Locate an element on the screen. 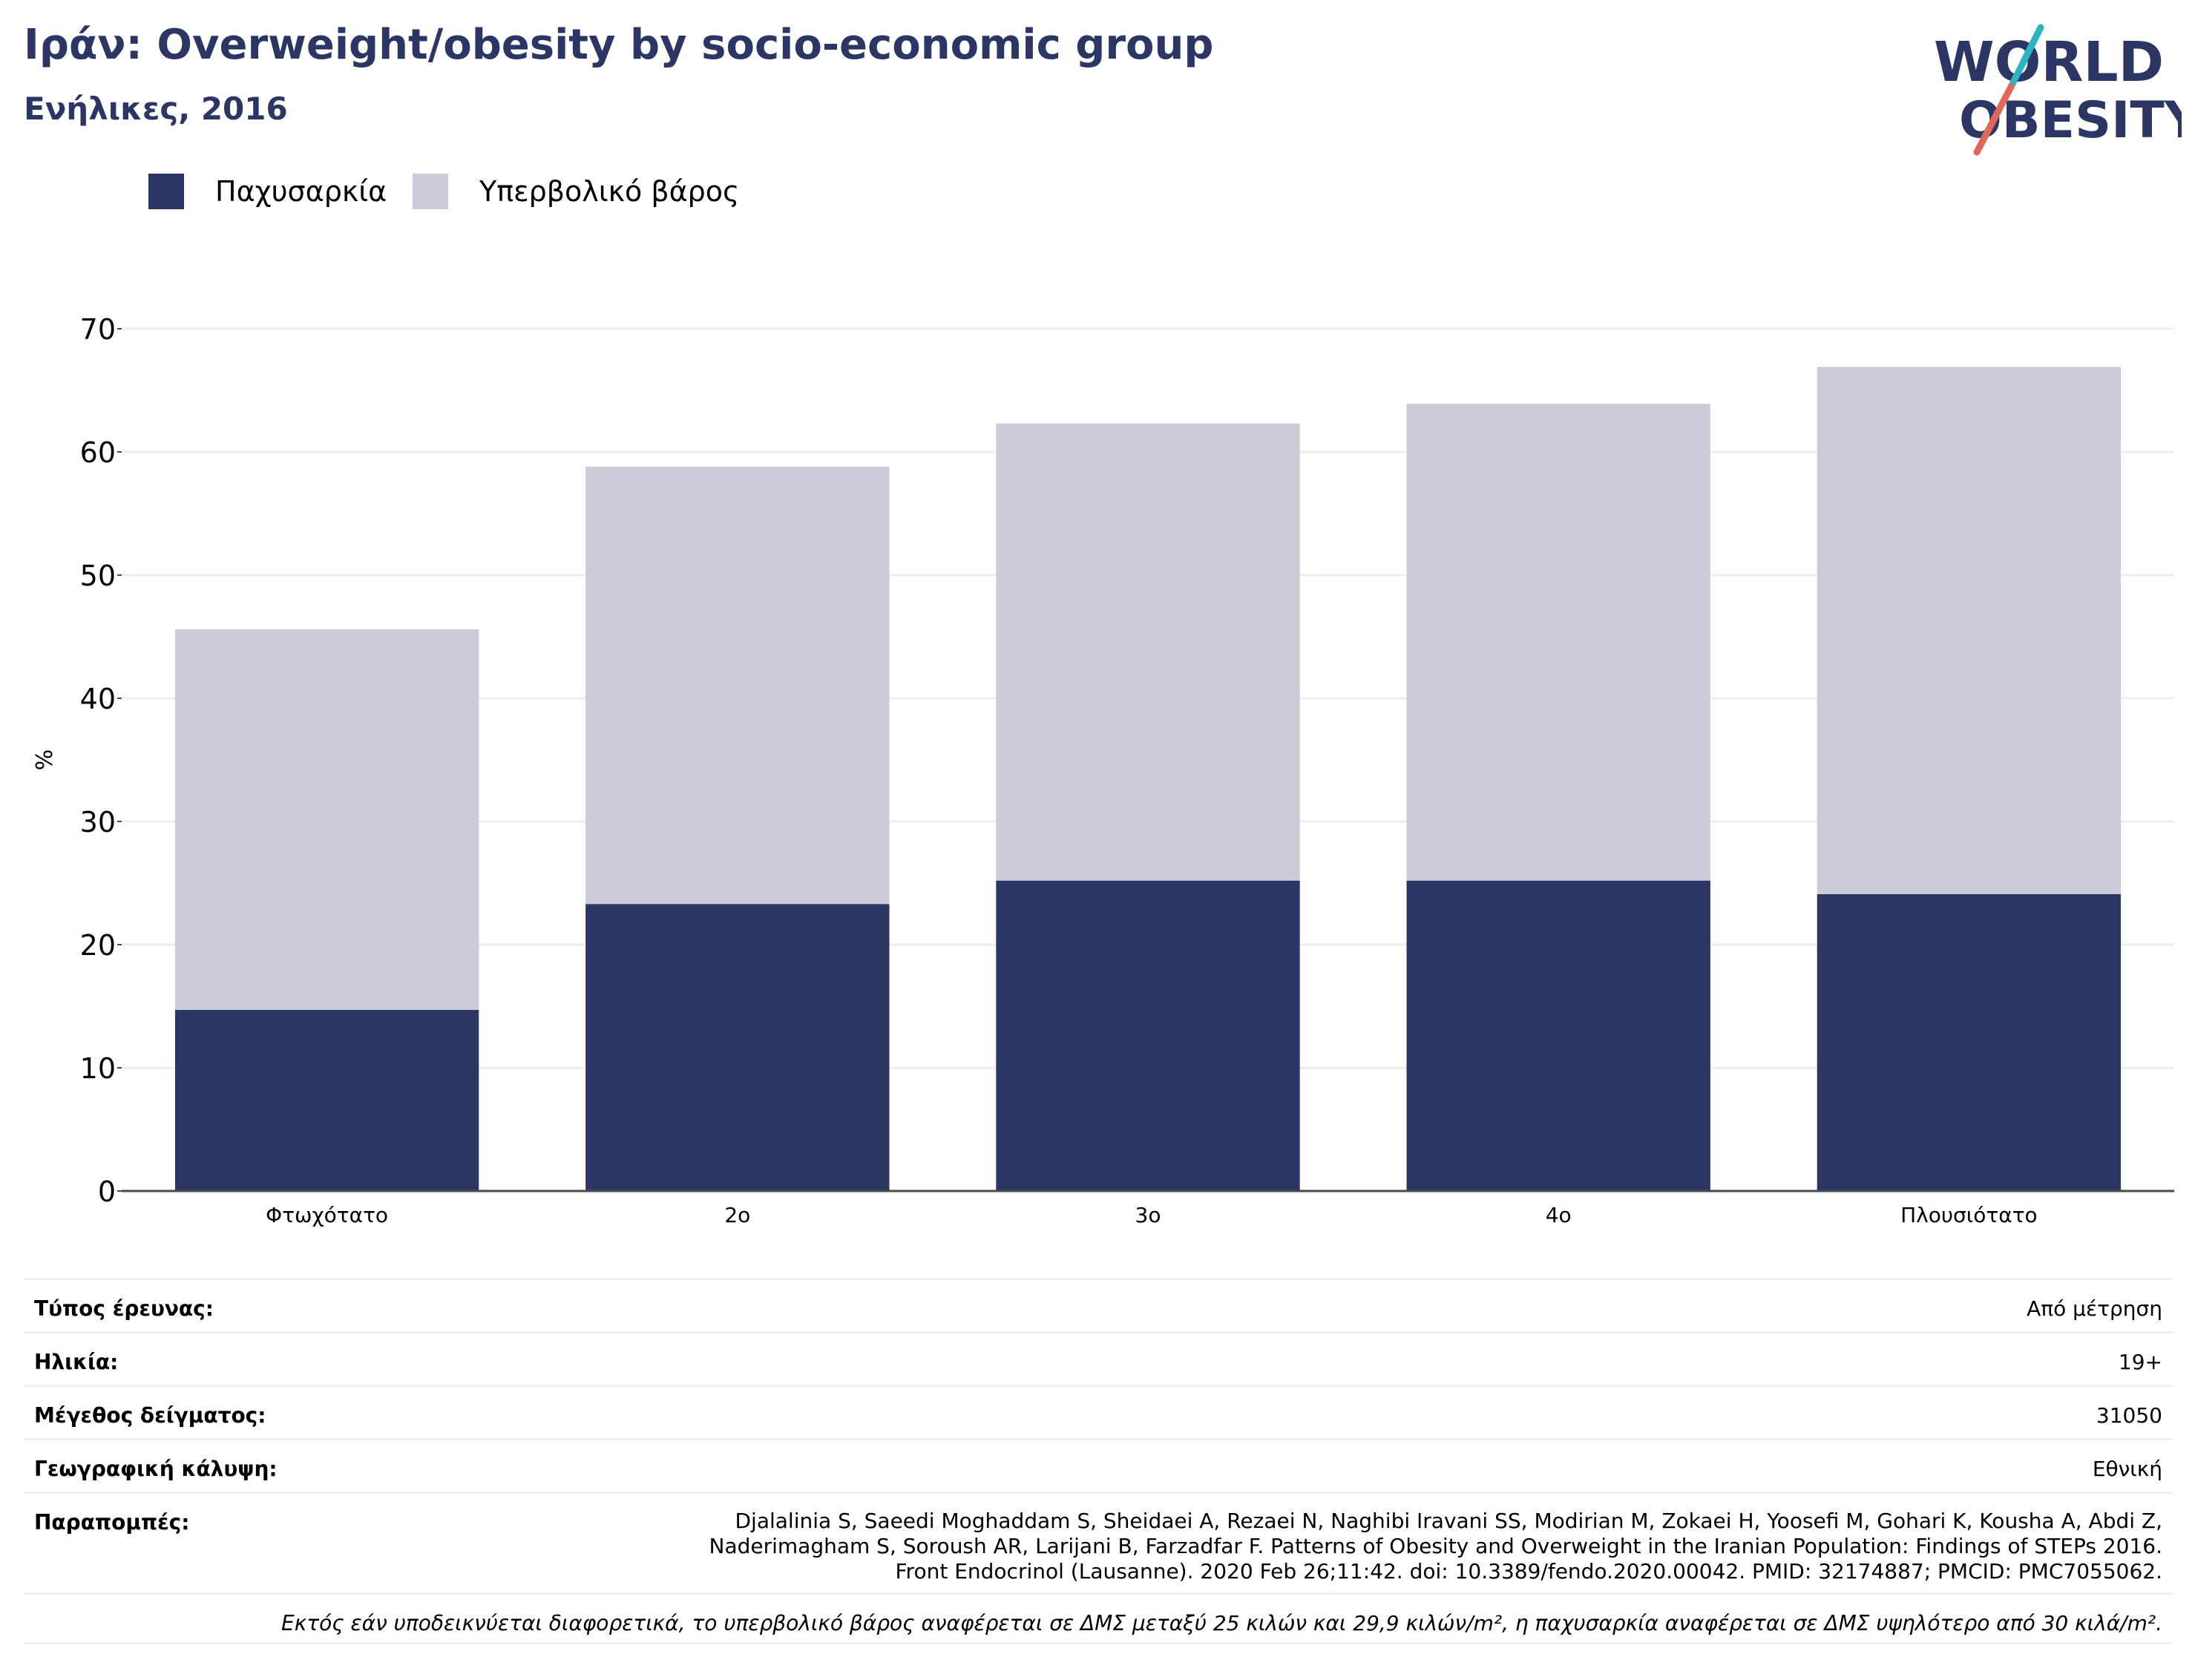  y-axis-label: % is located at coordinates (45, 760).